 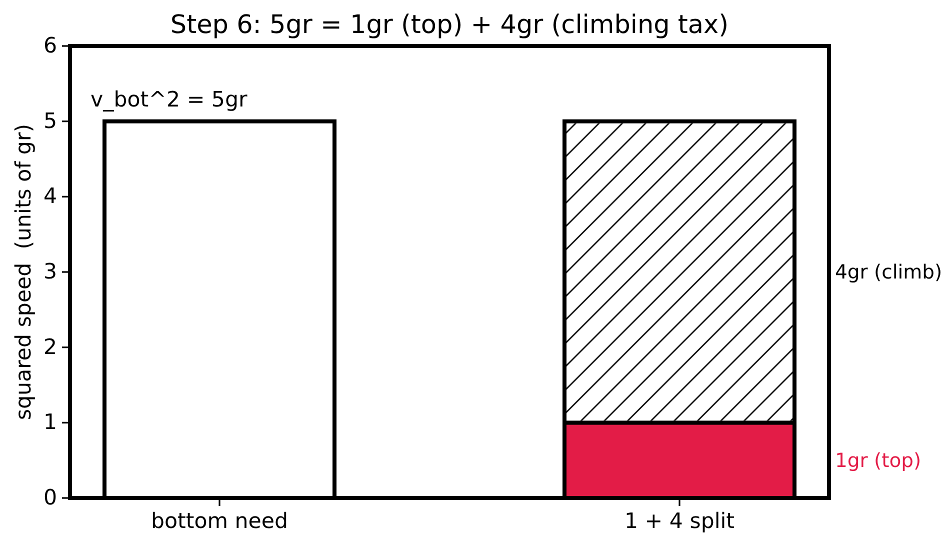 What do you see at coordinates (24, 272) in the screenshot?
I see `y-axis-title: squared speed (units of gr)` at bounding box center [24, 272].